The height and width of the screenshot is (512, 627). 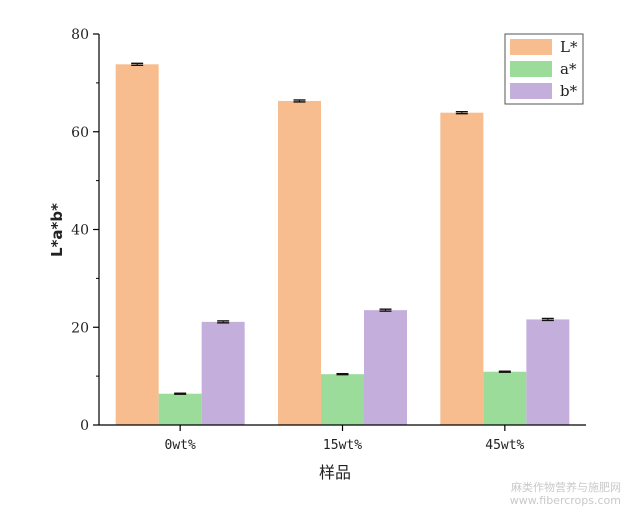 What do you see at coordinates (84, 426) in the screenshot?
I see `y-tick-label: 0` at bounding box center [84, 426].